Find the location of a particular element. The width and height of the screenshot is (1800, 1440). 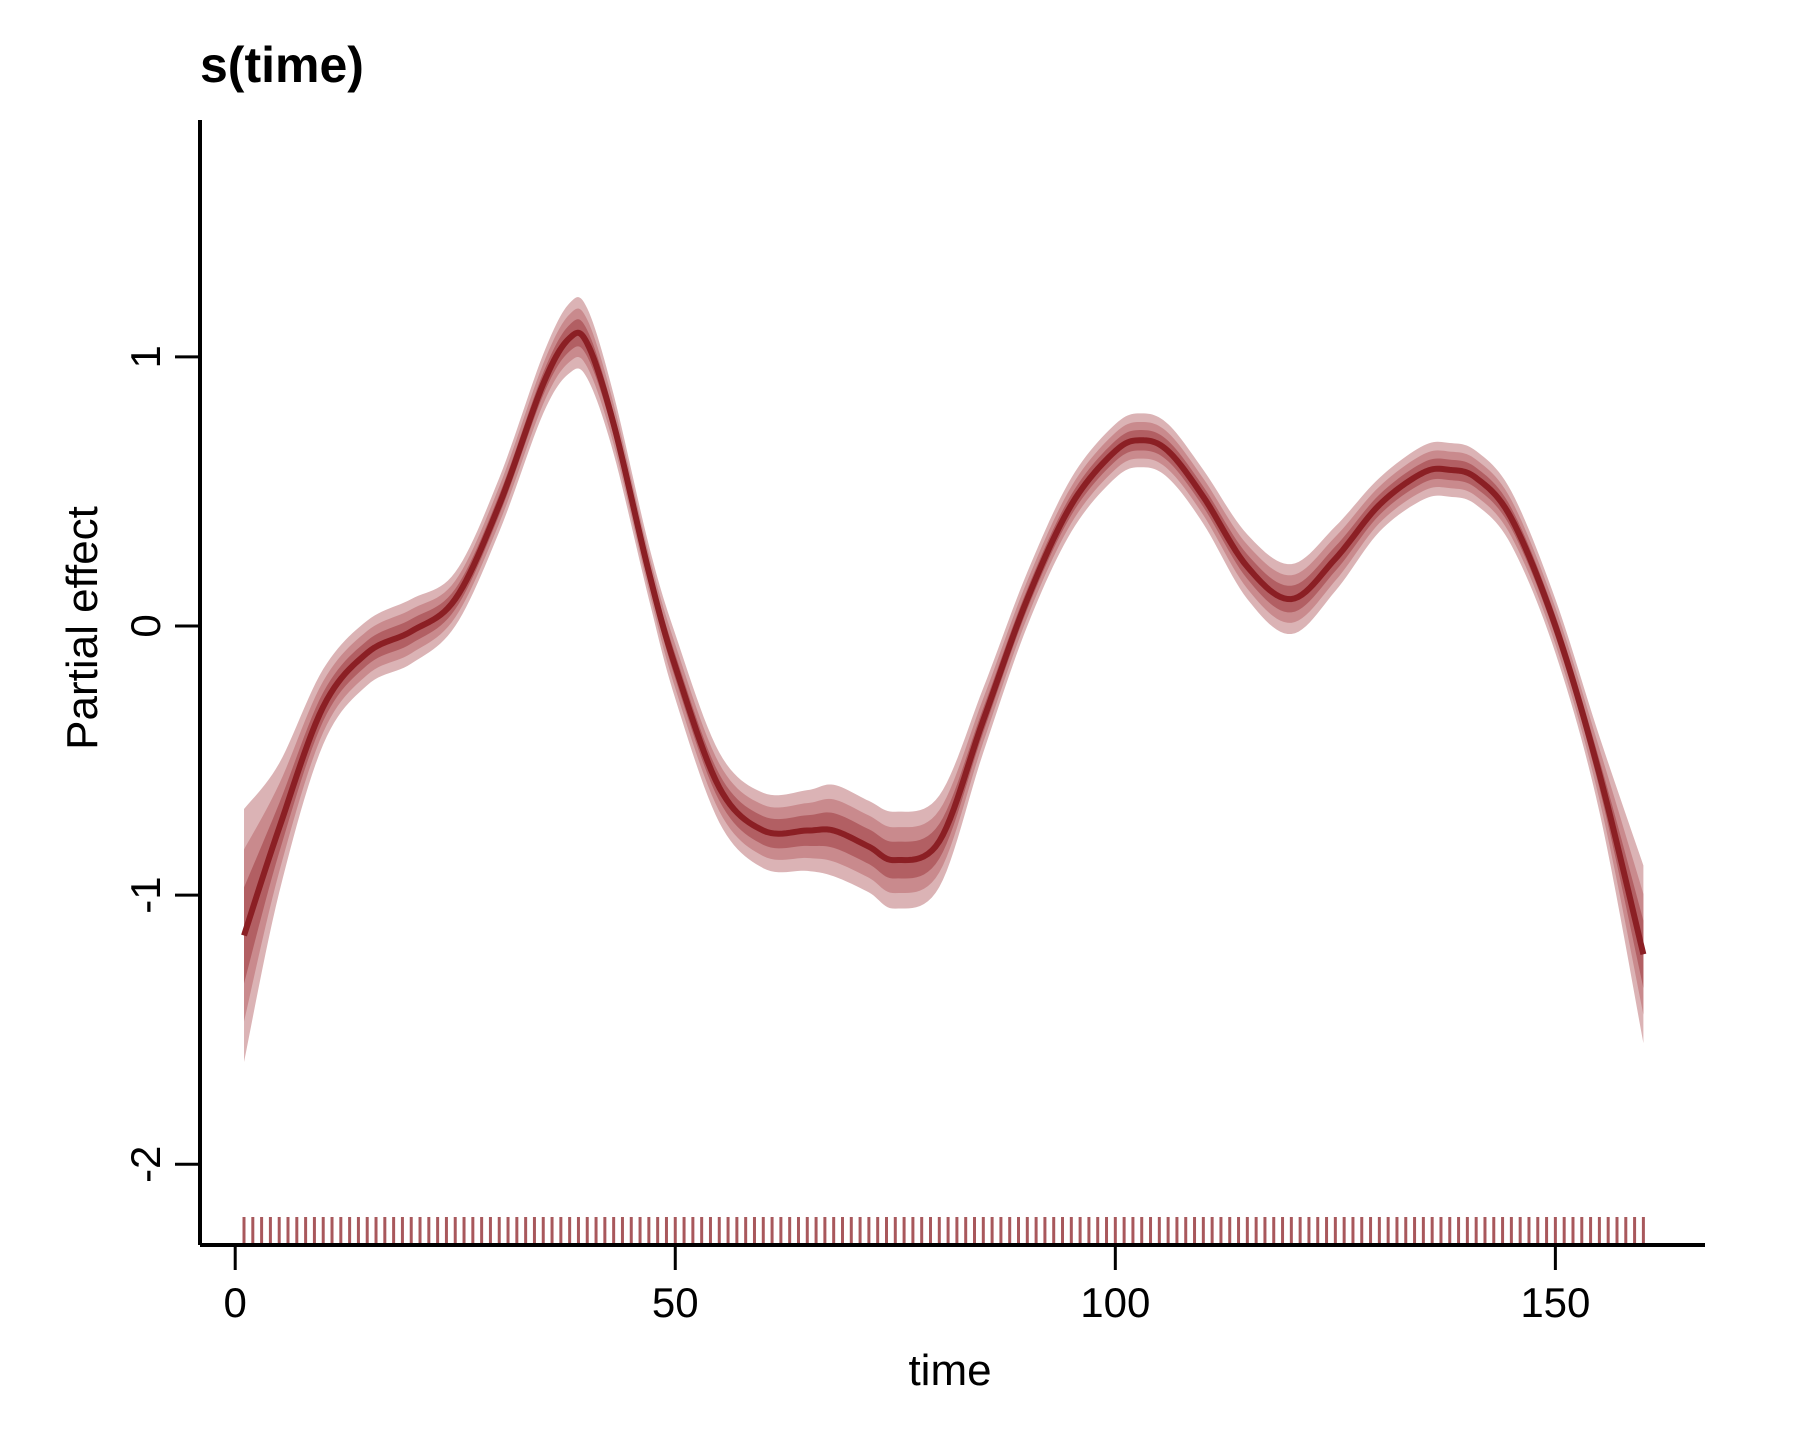

x-tick-label: 100 is located at coordinates (1115, 1302).